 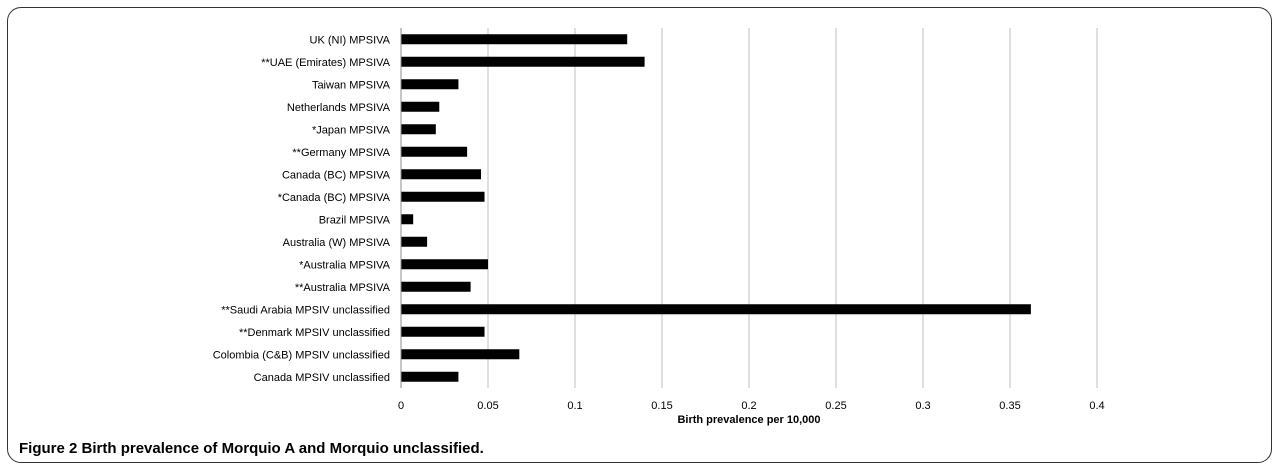 What do you see at coordinates (305, 310) in the screenshot?
I see `category-label: **Saudi Arabia MPSIV unclassified` at bounding box center [305, 310].